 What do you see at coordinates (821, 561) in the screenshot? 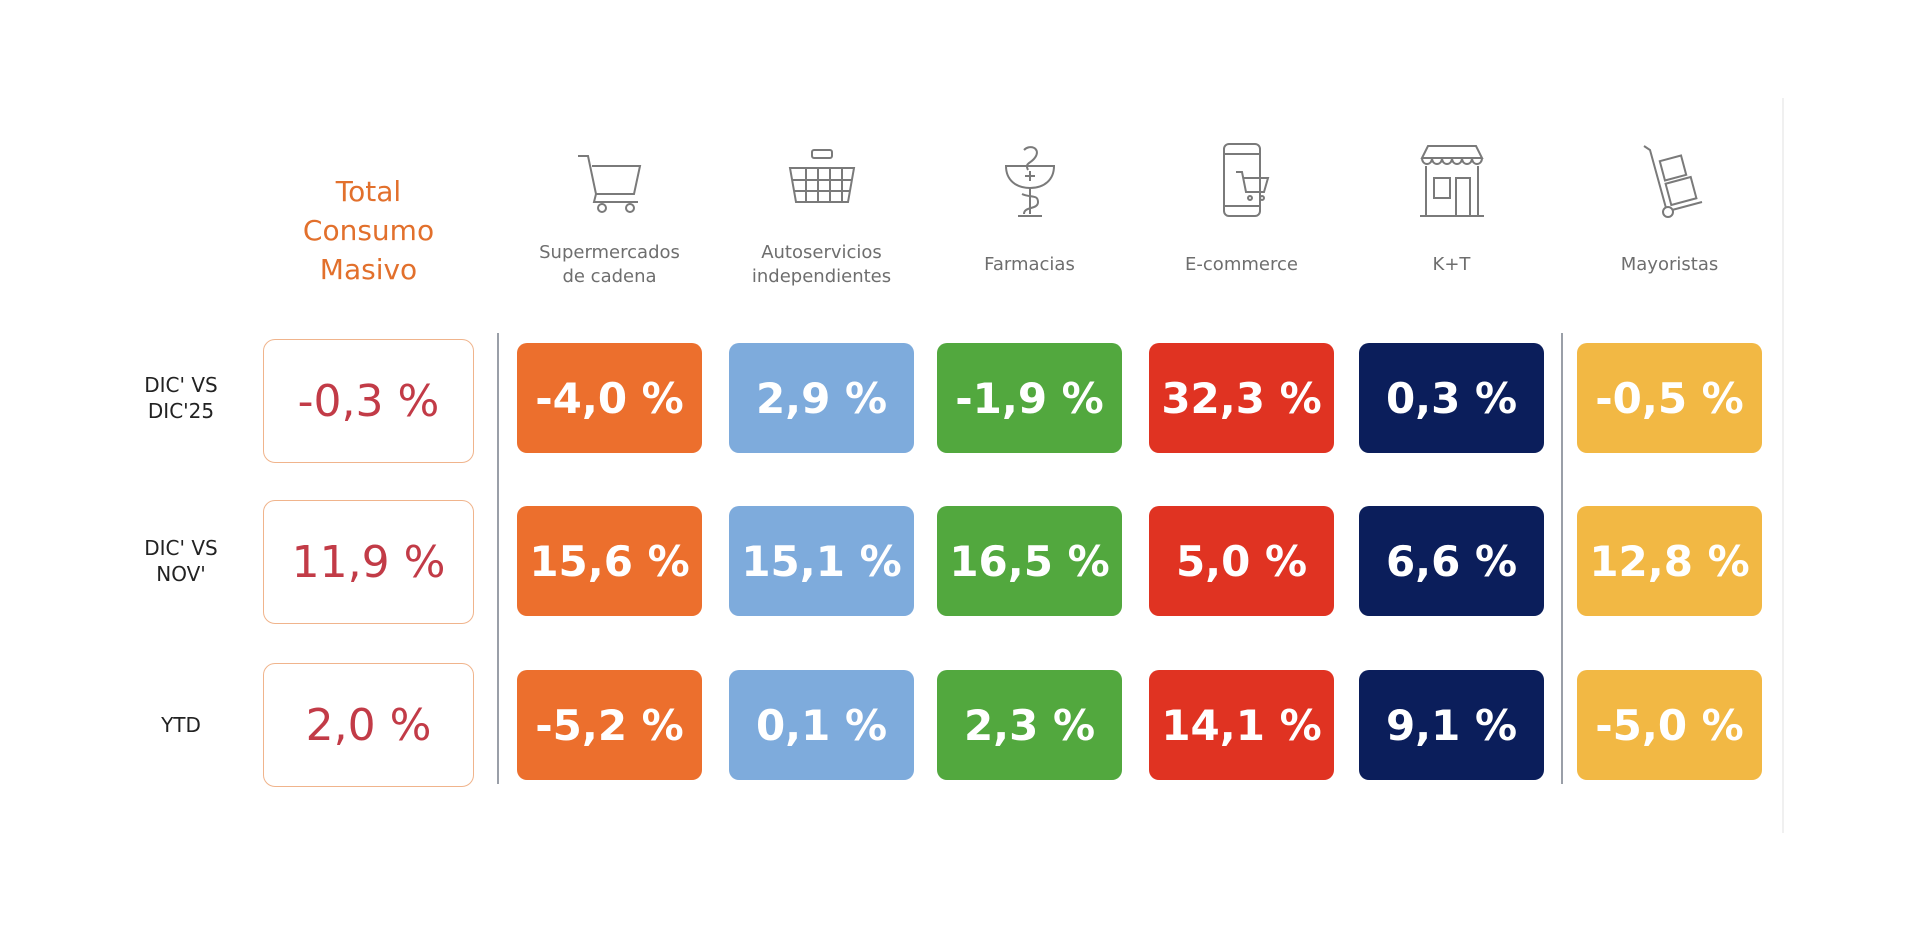
I see `value-cell: 15,1 %` at bounding box center [821, 561].